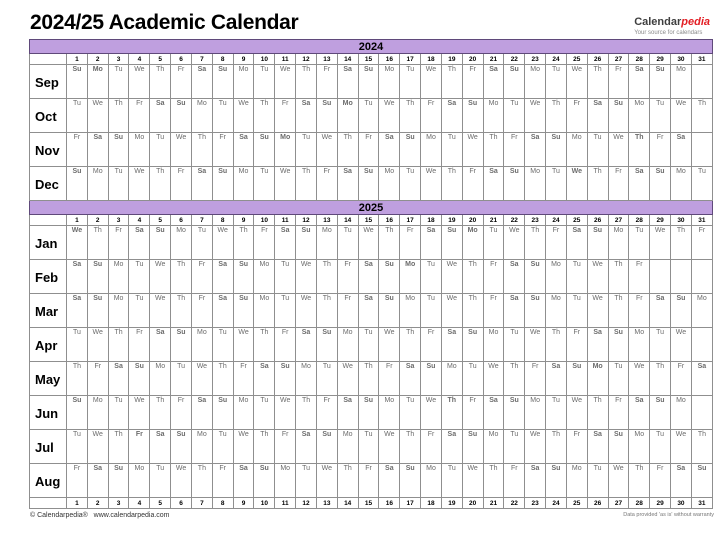 The image size is (720, 545). I want to click on day-number-header: 23, so click(535, 220).